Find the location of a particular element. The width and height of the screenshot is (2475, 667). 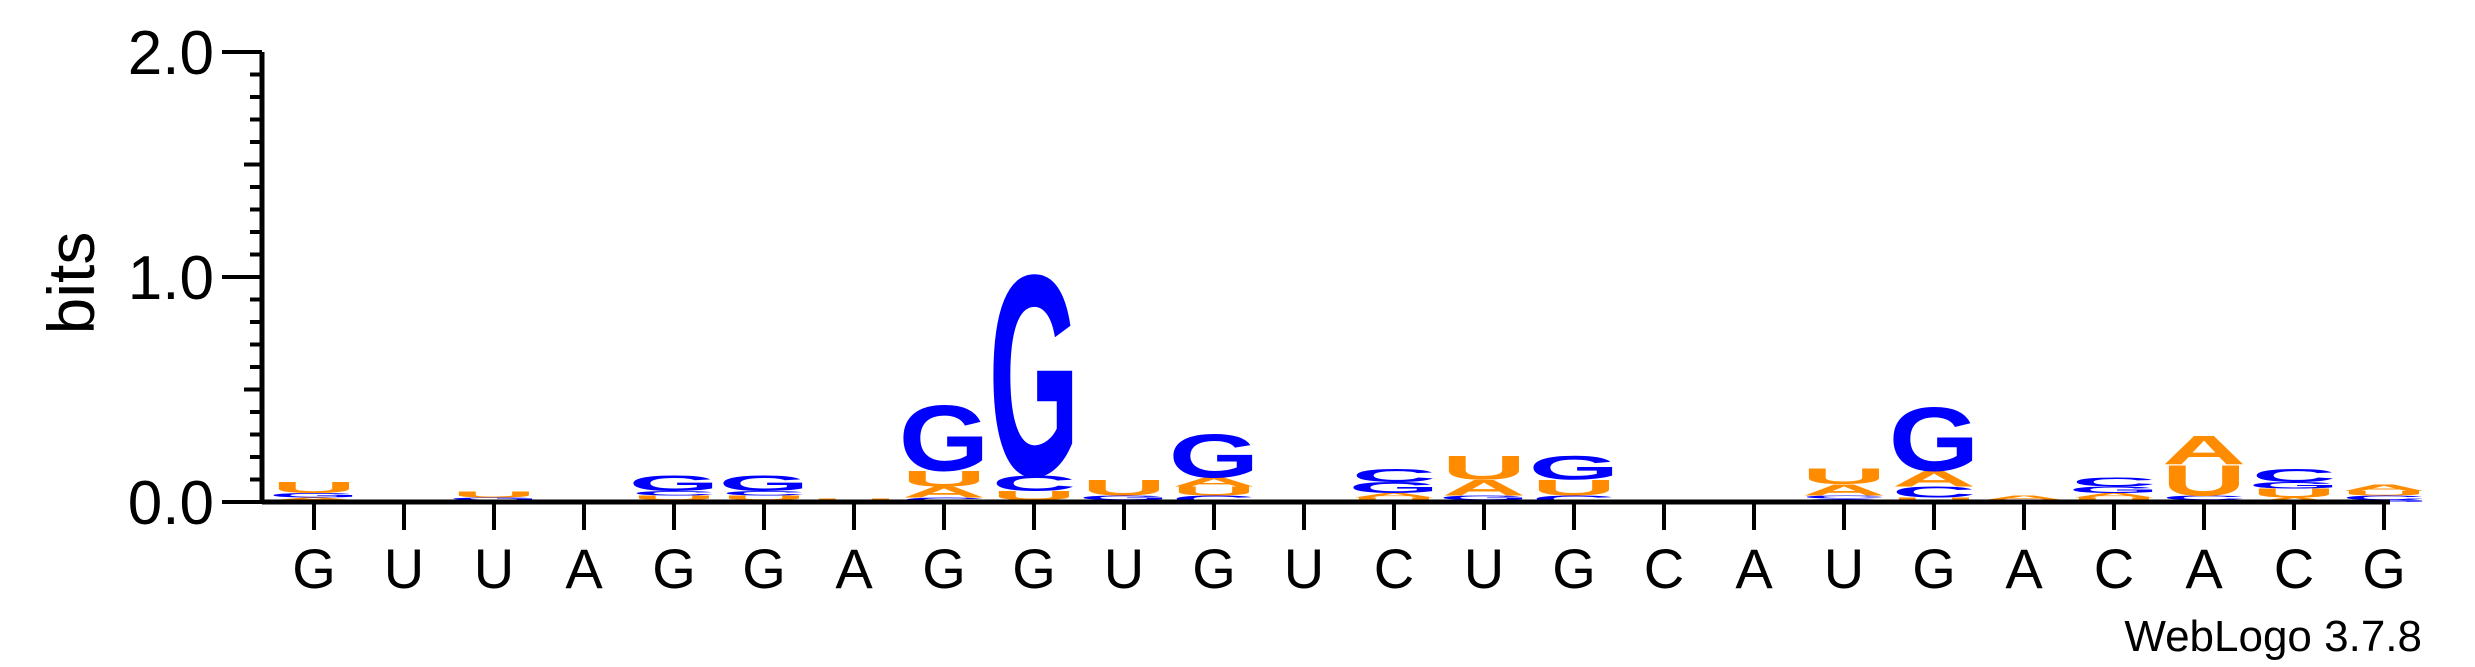

y-tick-label: 0.0 is located at coordinates (171, 503).